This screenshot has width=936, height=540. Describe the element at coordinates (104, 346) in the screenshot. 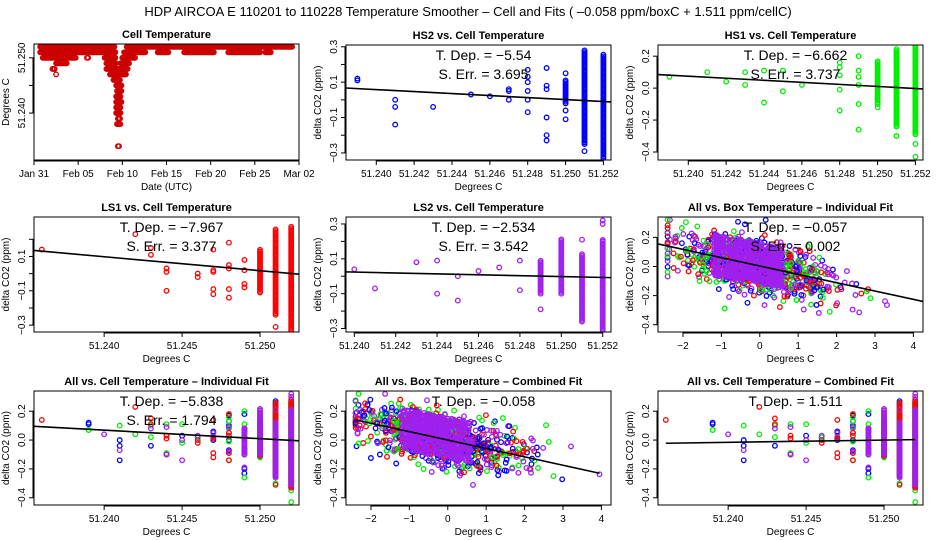

I see `x-tick-label: 51.240` at that location.